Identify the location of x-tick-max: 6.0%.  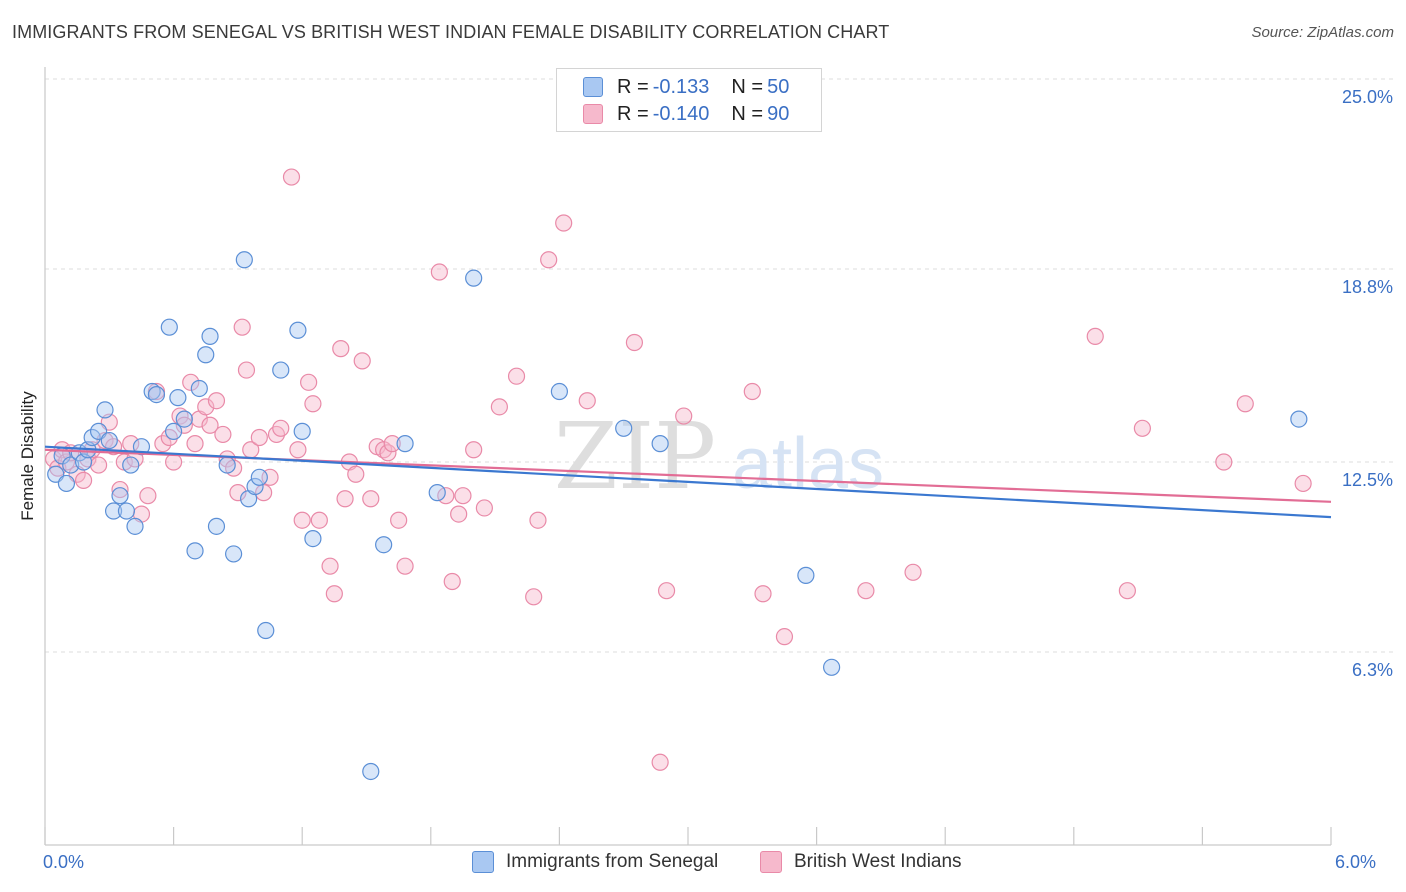
(1356, 862).